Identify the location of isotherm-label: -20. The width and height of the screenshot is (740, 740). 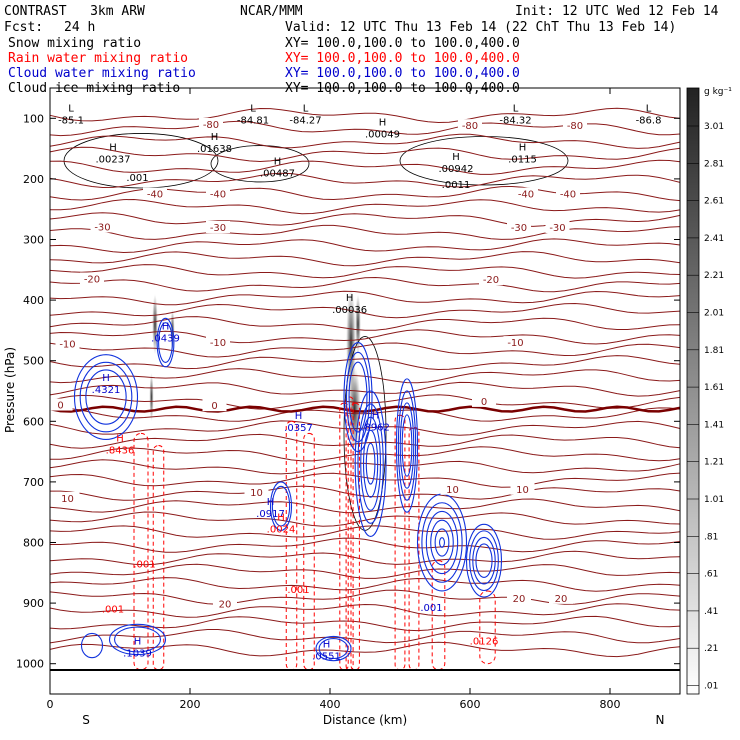
(491, 280).